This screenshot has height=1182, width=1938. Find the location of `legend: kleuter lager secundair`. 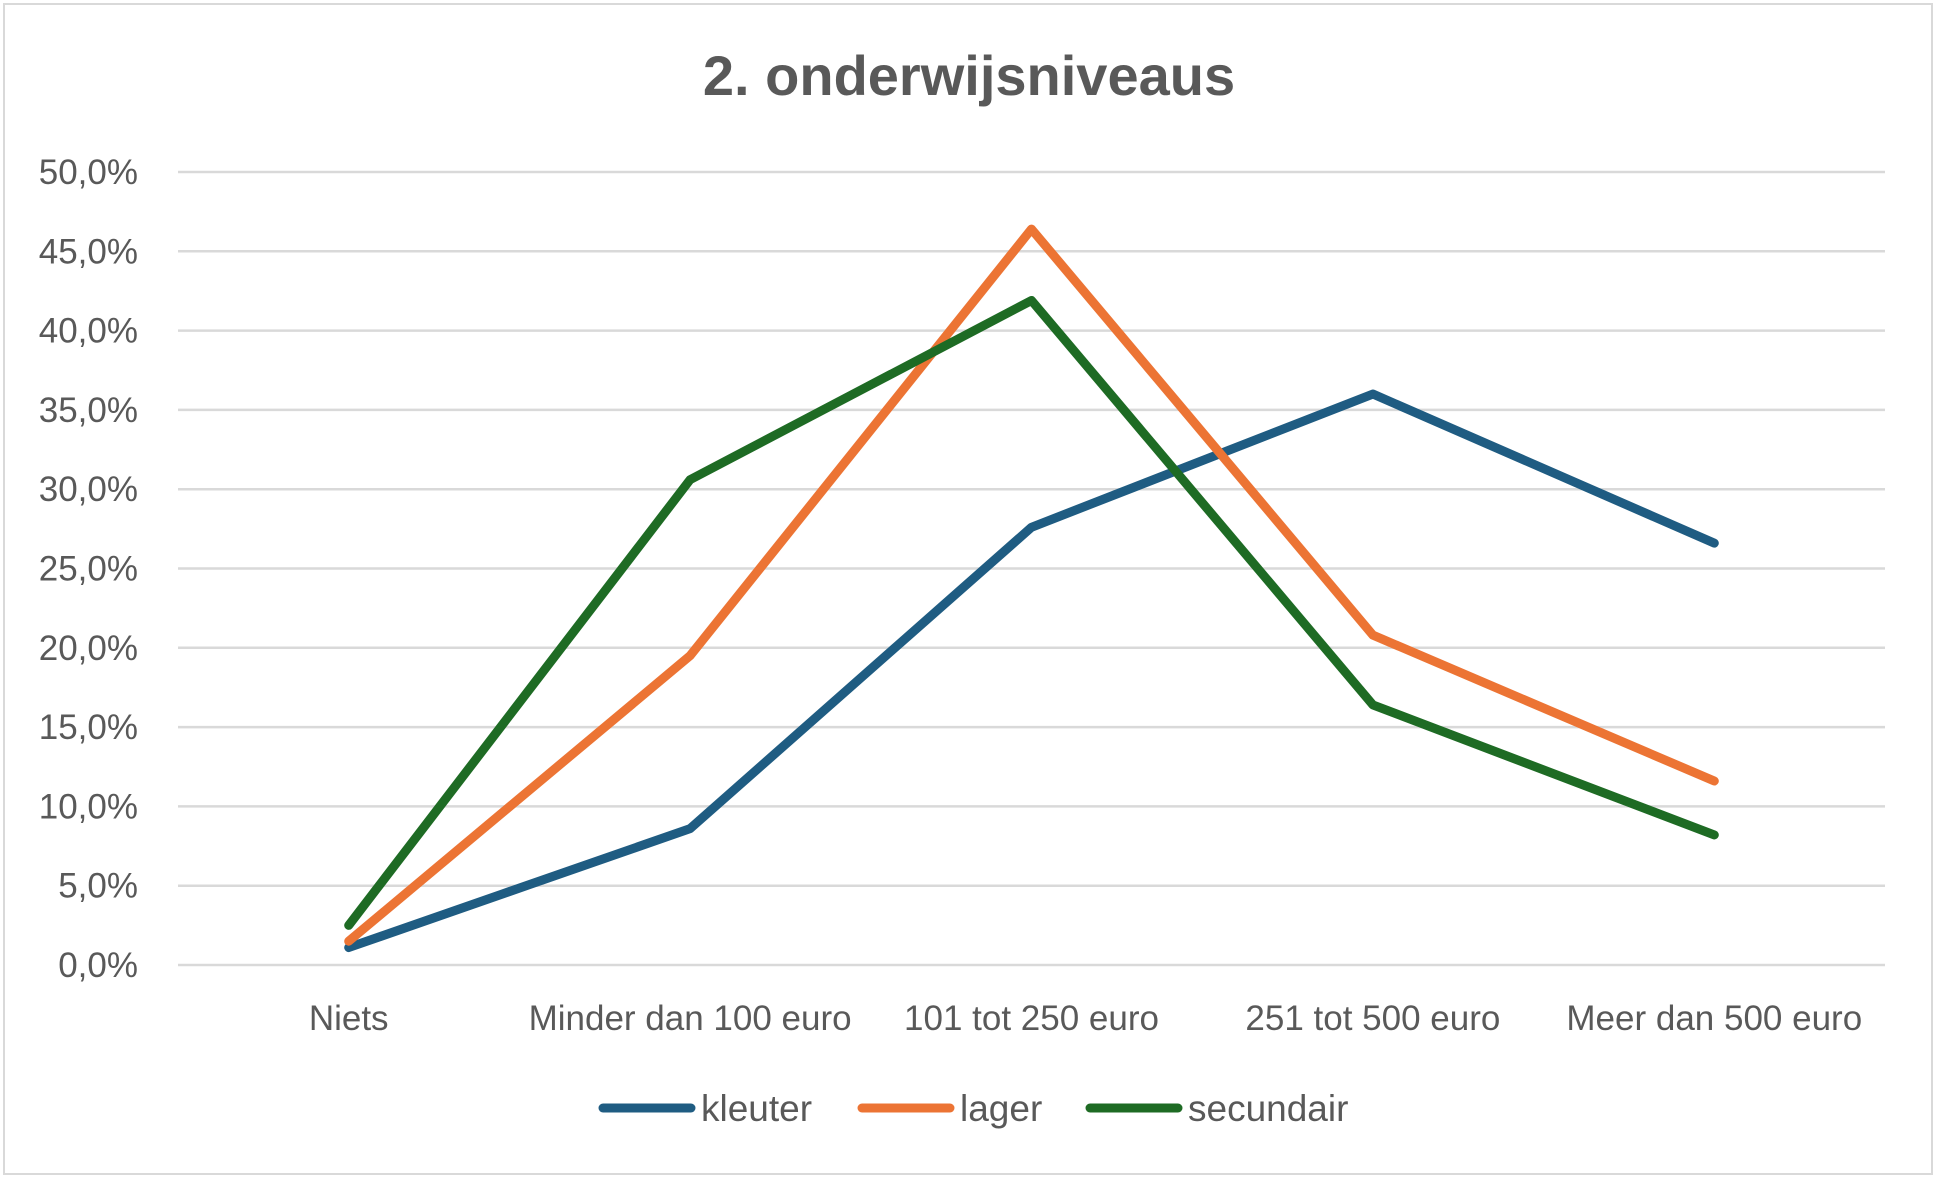

legend: kleuter lager secundair is located at coordinates (973, 1108).